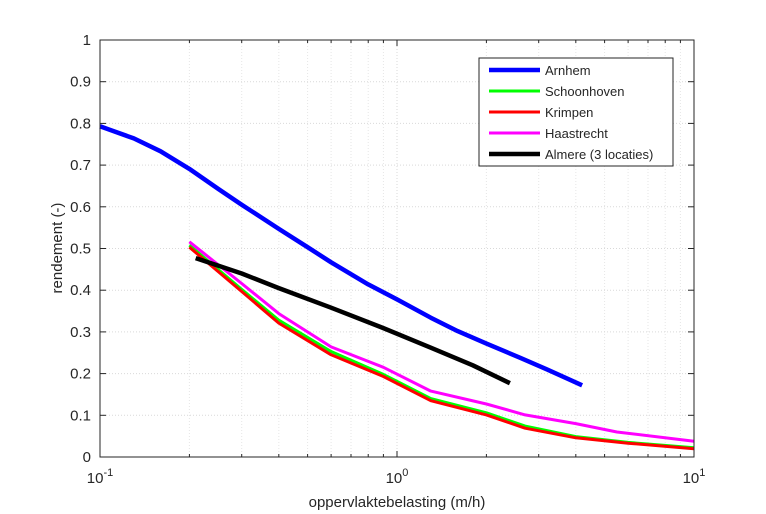  What do you see at coordinates (80, 165) in the screenshot?
I see `y-tick-label: 0.7` at bounding box center [80, 165].